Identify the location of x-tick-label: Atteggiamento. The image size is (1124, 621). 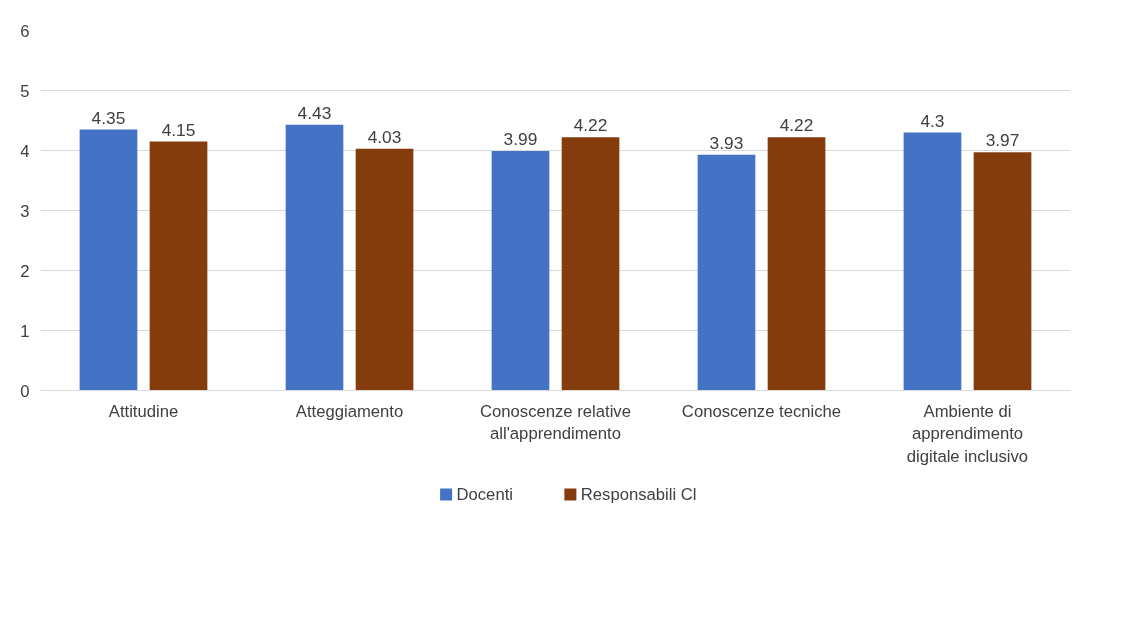
(349, 411).